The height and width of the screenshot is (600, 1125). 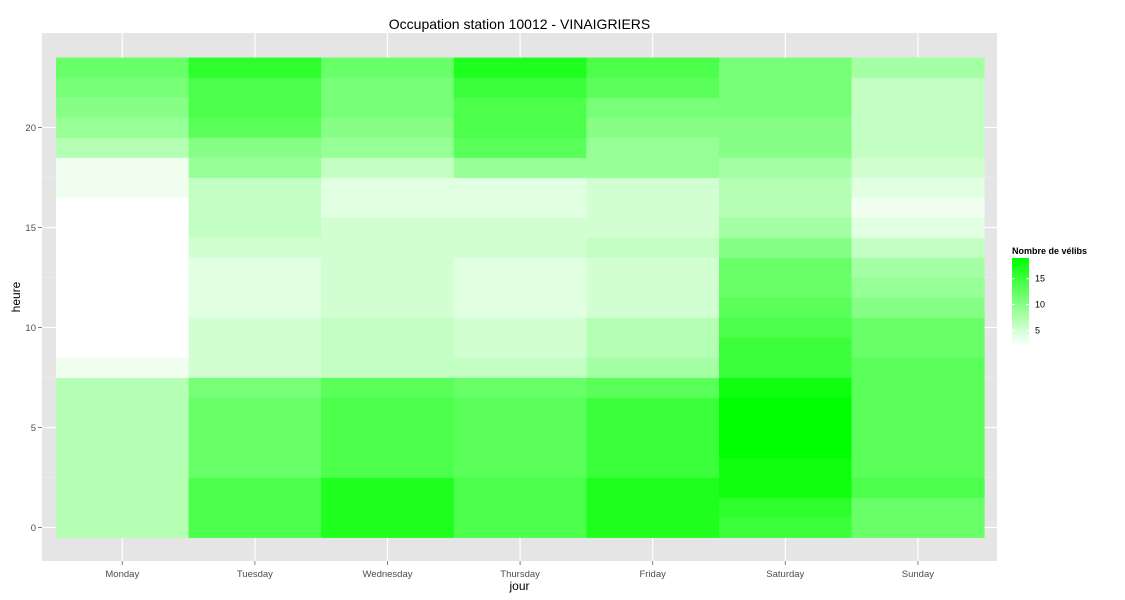 What do you see at coordinates (1049, 251) in the screenshot?
I see `legend-title: Nombre de vélibs` at bounding box center [1049, 251].